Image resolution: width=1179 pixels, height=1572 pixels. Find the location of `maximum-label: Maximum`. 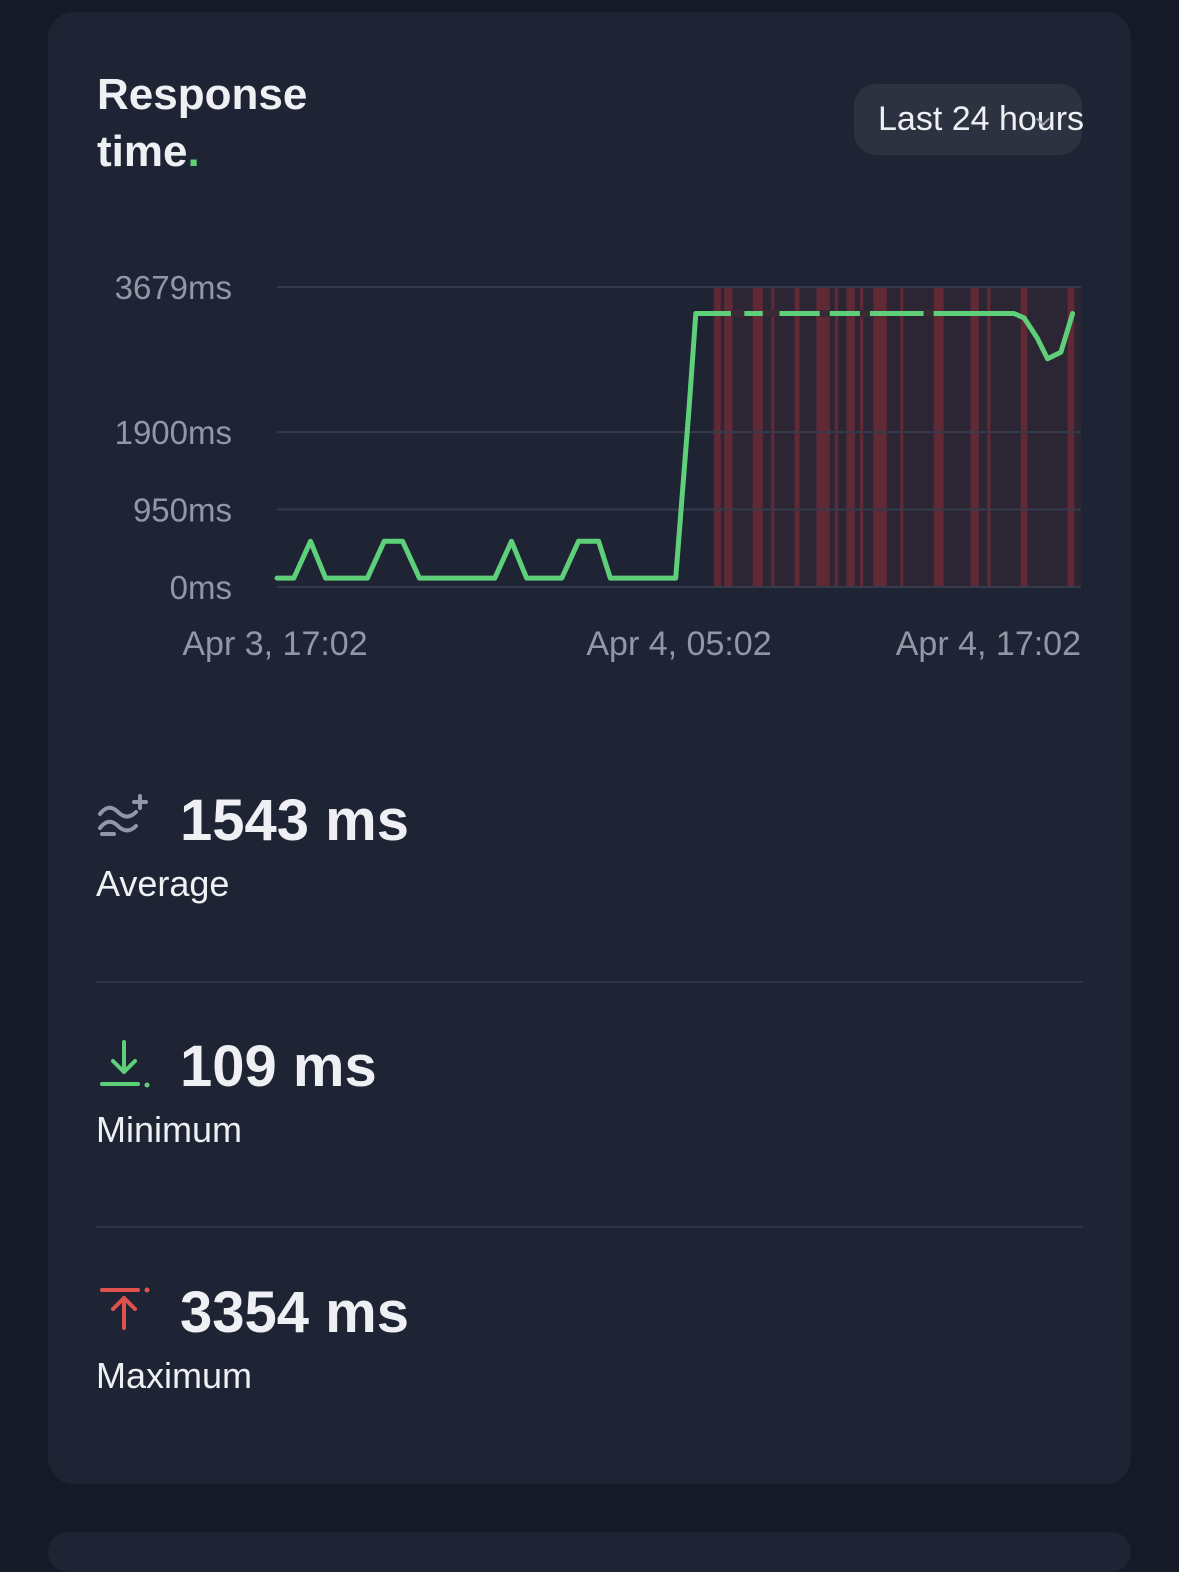

maximum-label: Maximum is located at coordinates (174, 1375).